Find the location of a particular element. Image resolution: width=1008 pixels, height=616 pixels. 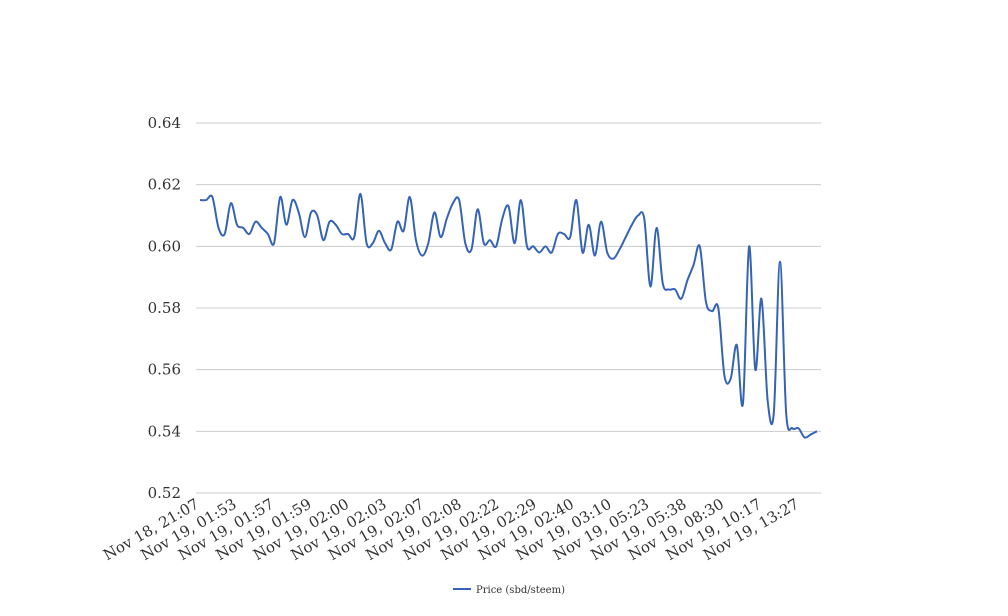

legend: Price (sbd/steem) is located at coordinates (509, 590).